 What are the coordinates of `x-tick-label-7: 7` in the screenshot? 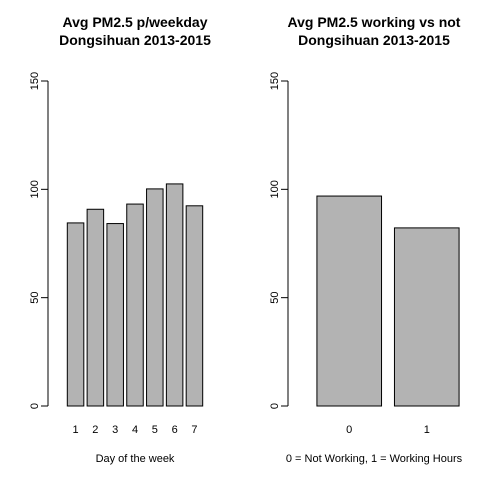 It's located at (194, 430).